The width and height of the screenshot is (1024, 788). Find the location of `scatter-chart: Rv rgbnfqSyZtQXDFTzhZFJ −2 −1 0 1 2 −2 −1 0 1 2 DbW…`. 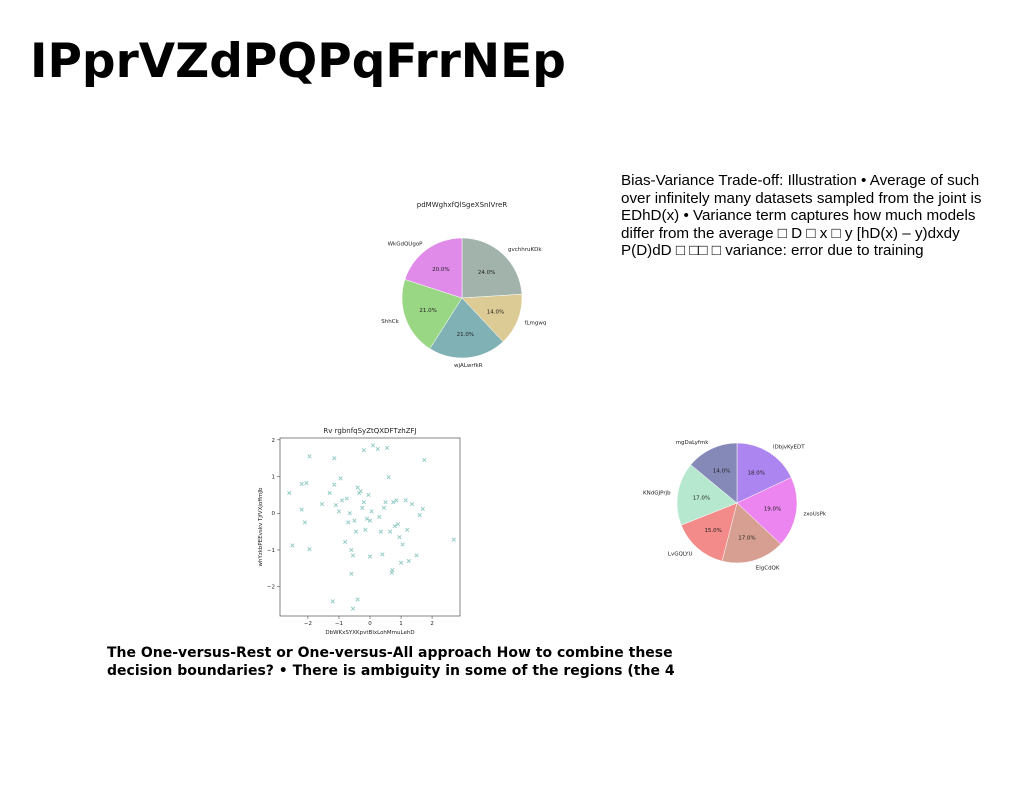

scatter-chart: Rv rgbnfqSyZtQXDFTzhZFJ −2 −1 0 1 2 −2 −1 0 1 2 DbW… is located at coordinates (359, 531).